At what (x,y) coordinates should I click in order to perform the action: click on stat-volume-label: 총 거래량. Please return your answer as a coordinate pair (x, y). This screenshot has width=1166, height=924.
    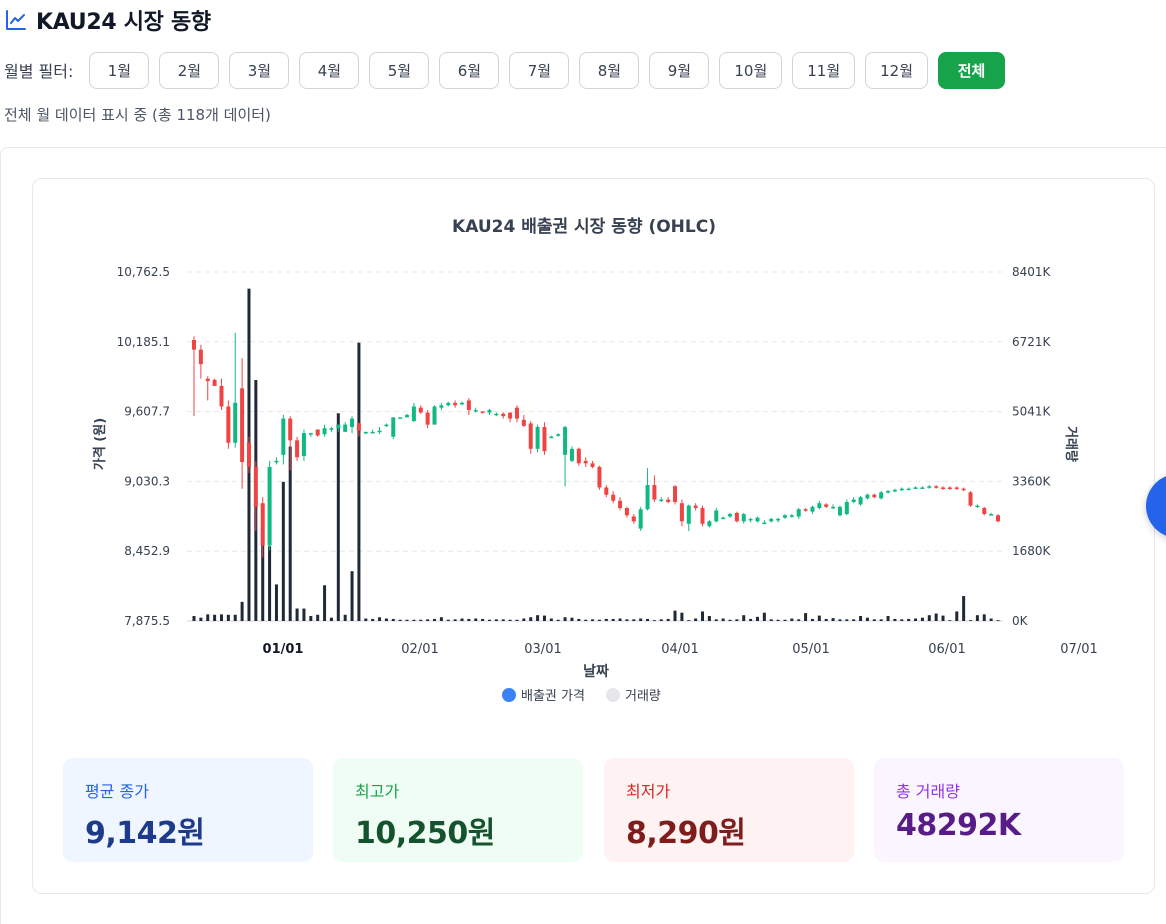
    Looking at the image, I should click on (928, 791).